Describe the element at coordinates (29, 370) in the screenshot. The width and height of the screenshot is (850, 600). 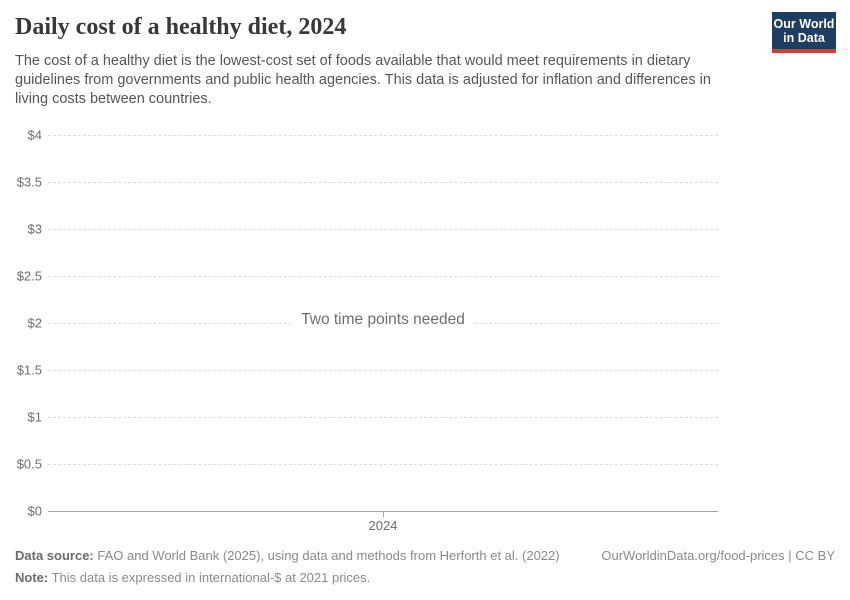
I see `y-tick-label: $1.5` at that location.